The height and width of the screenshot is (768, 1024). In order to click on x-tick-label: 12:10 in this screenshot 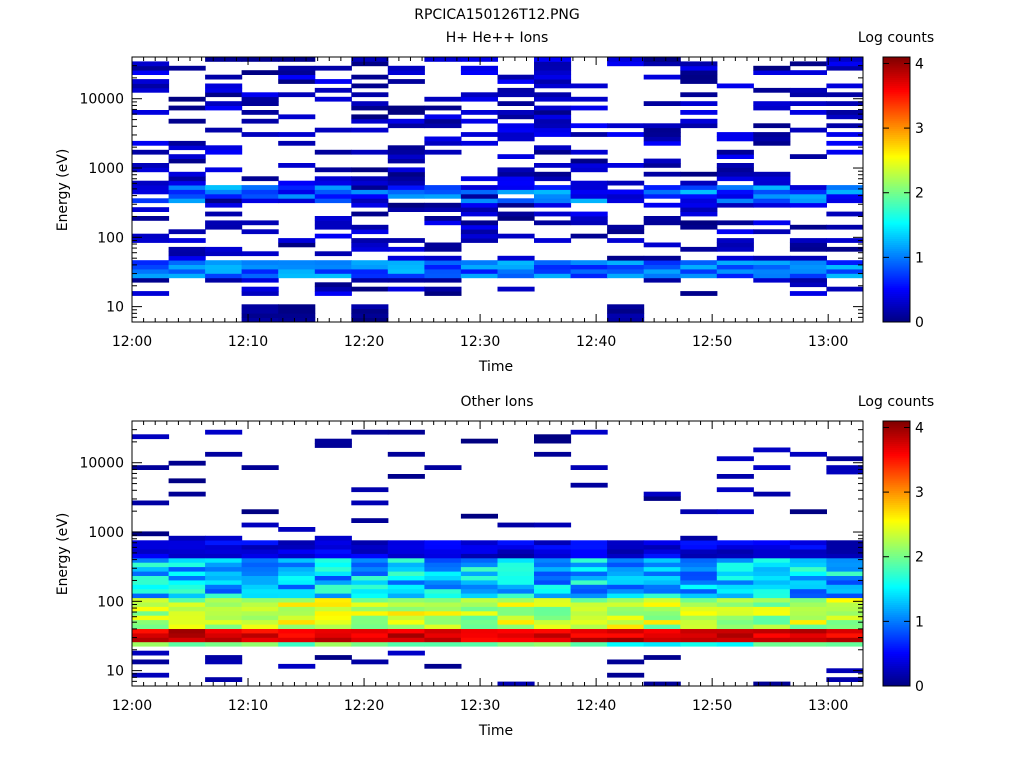, I will do `click(248, 706)`.